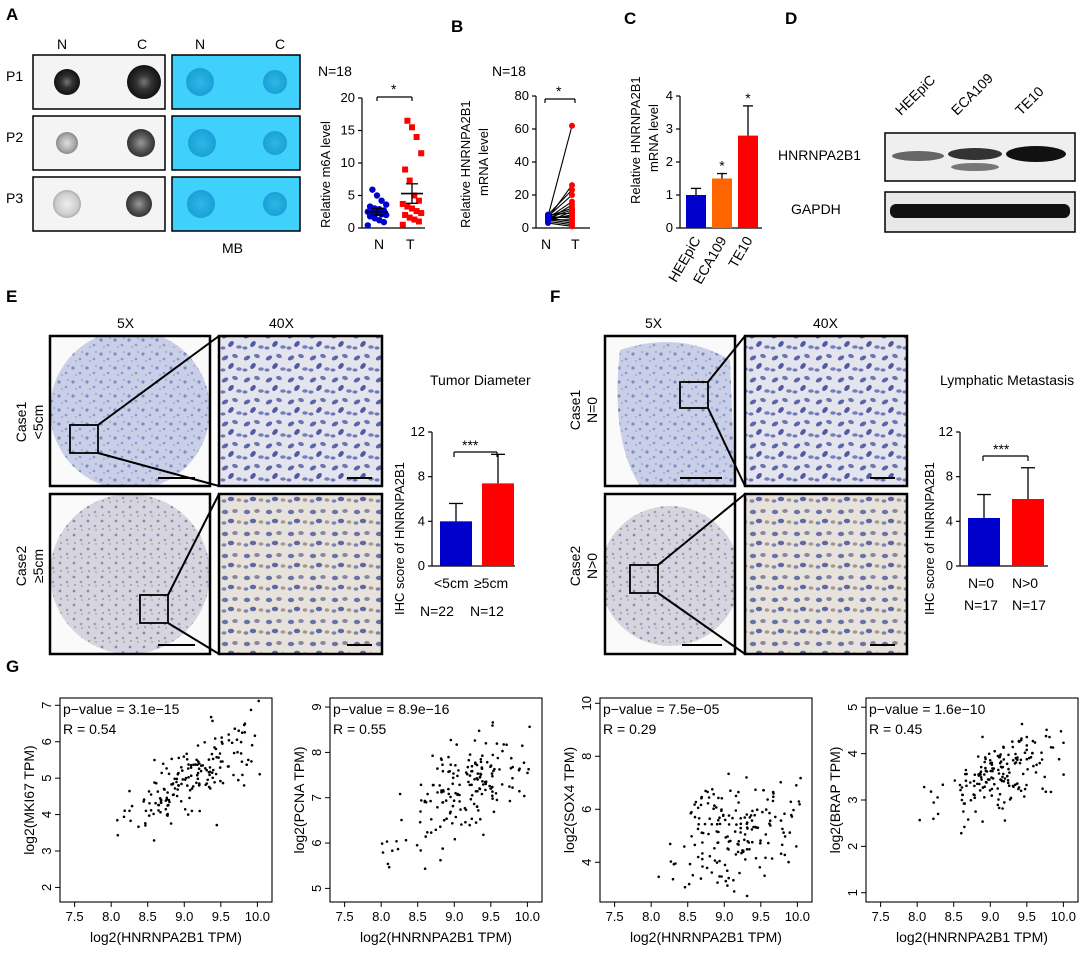 The image size is (1084, 956). What do you see at coordinates (569, 800) in the screenshot?
I see `scatter-ylabel: log2(SOX4 TPM)` at bounding box center [569, 800].